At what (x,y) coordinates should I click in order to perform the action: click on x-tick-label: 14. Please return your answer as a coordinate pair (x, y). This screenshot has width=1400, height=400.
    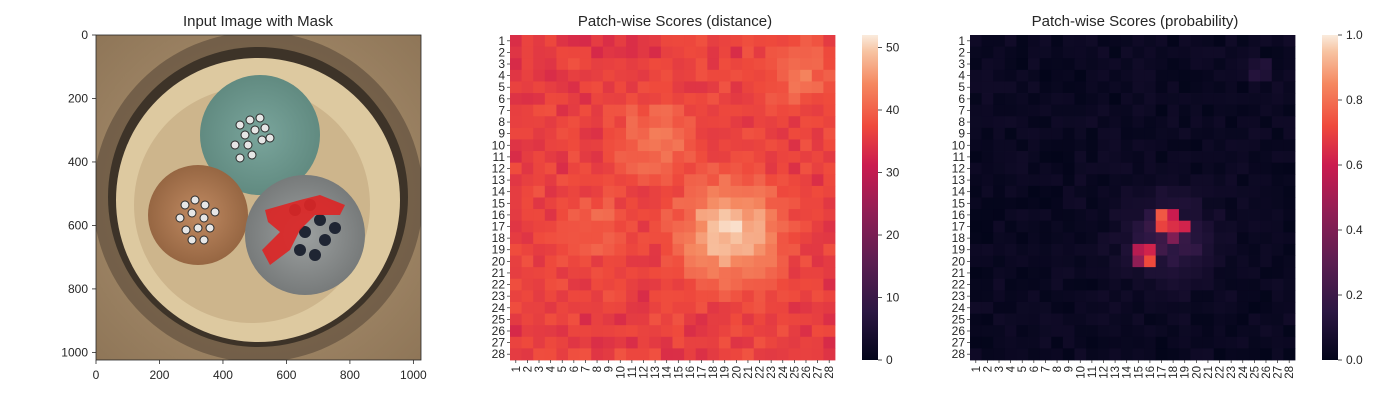
    Looking at the image, I should click on (1128, 371).